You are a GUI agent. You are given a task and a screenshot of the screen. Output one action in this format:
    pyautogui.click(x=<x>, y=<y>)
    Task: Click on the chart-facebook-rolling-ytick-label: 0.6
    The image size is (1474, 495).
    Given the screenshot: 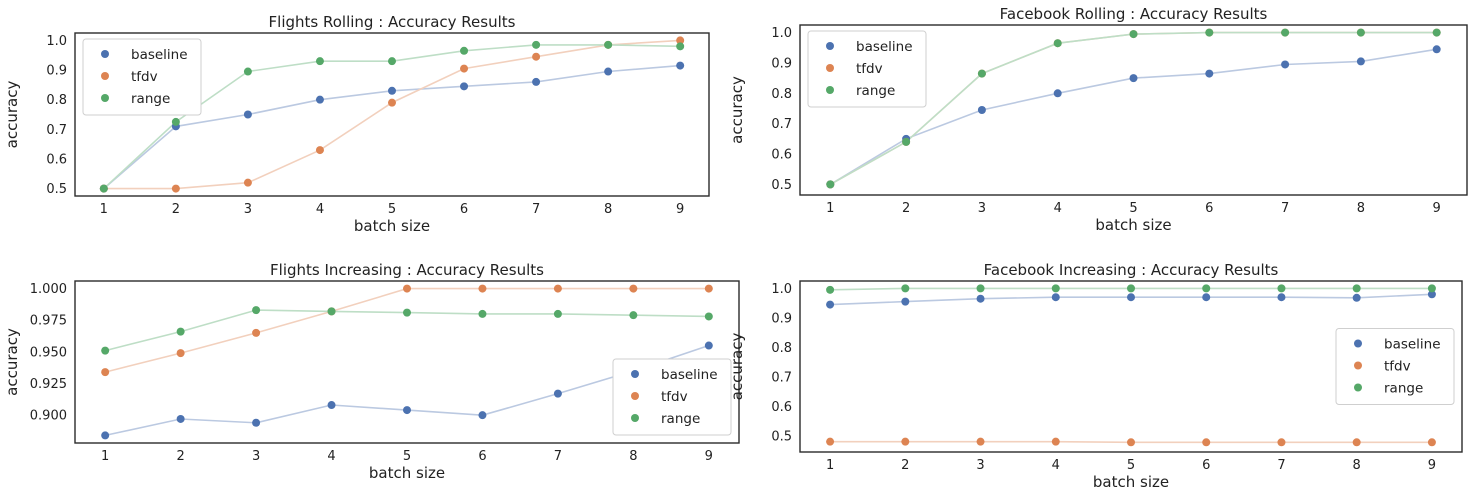 What is the action you would take?
    pyautogui.click(x=781, y=155)
    